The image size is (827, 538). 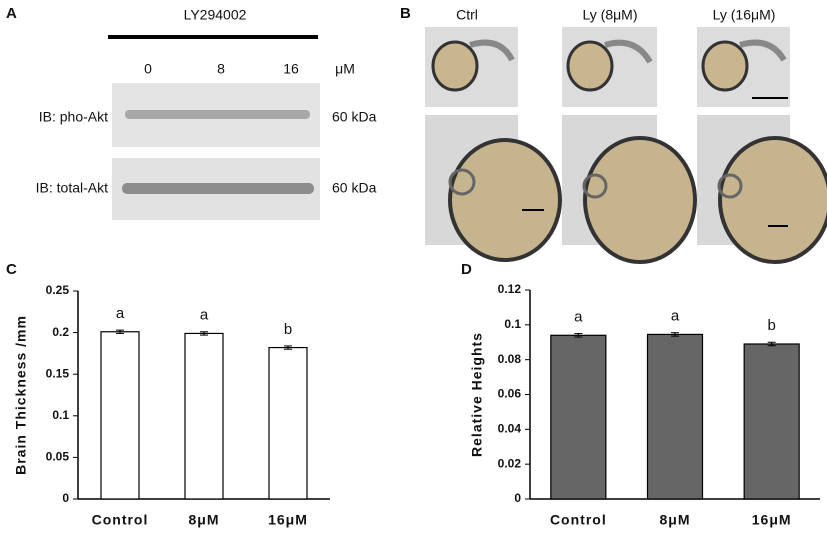 I want to click on panel-letter: C, so click(x=11, y=269).